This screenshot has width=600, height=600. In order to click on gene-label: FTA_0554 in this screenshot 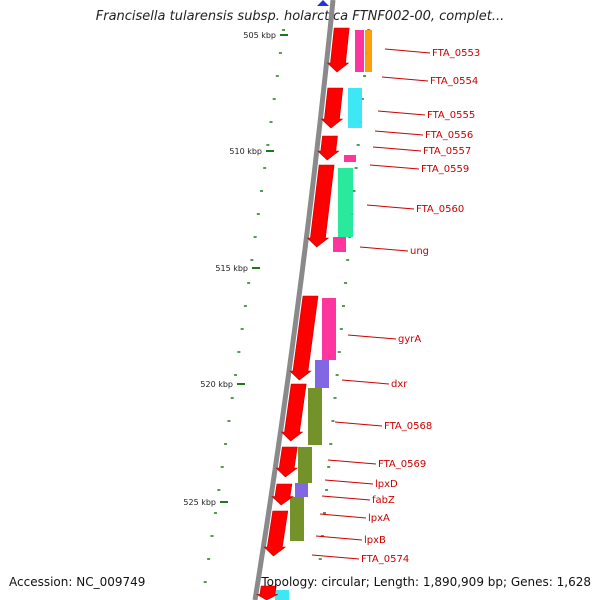, I will do `click(454, 81)`.